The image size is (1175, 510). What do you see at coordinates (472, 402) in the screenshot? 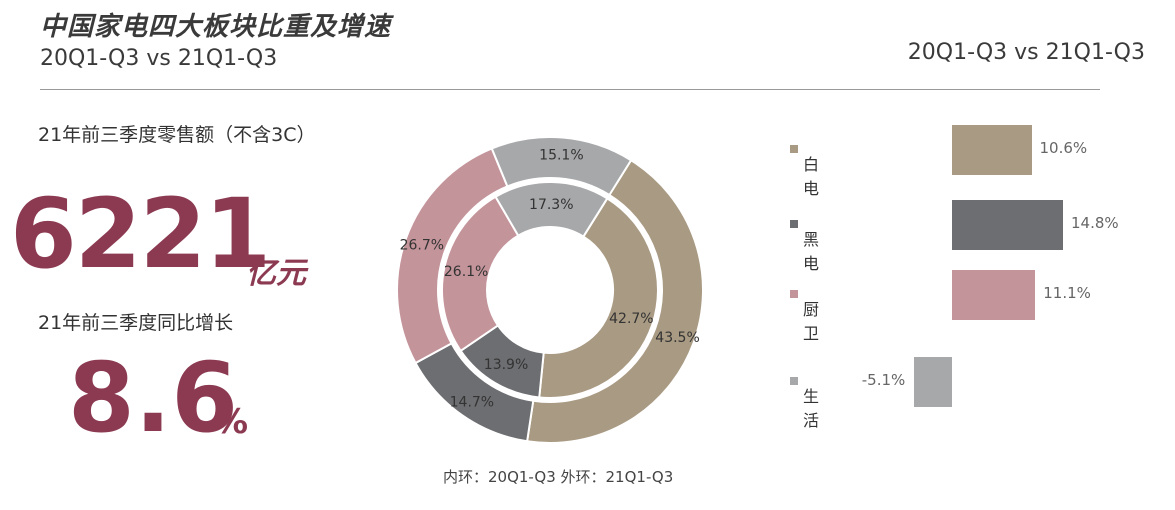
I see `donut-label-outer-1: 14.7%` at bounding box center [472, 402].